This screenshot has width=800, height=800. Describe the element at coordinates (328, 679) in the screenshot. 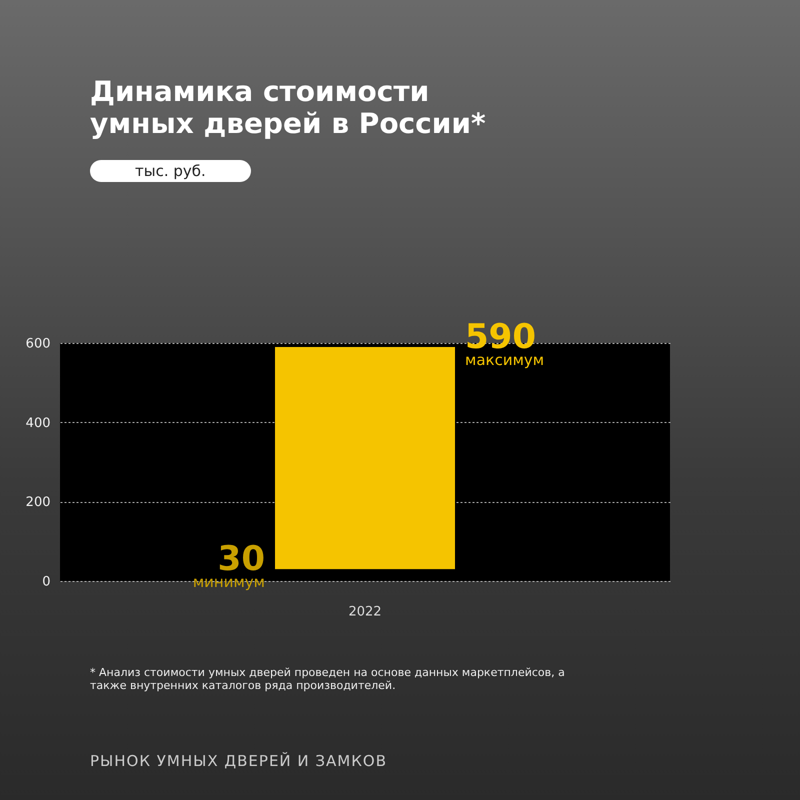

I see `text: * Анализ стоимости умных дверей проведен на основе данных маркетплейсов, а также внутренних каталогов ряда производителей.` at that location.